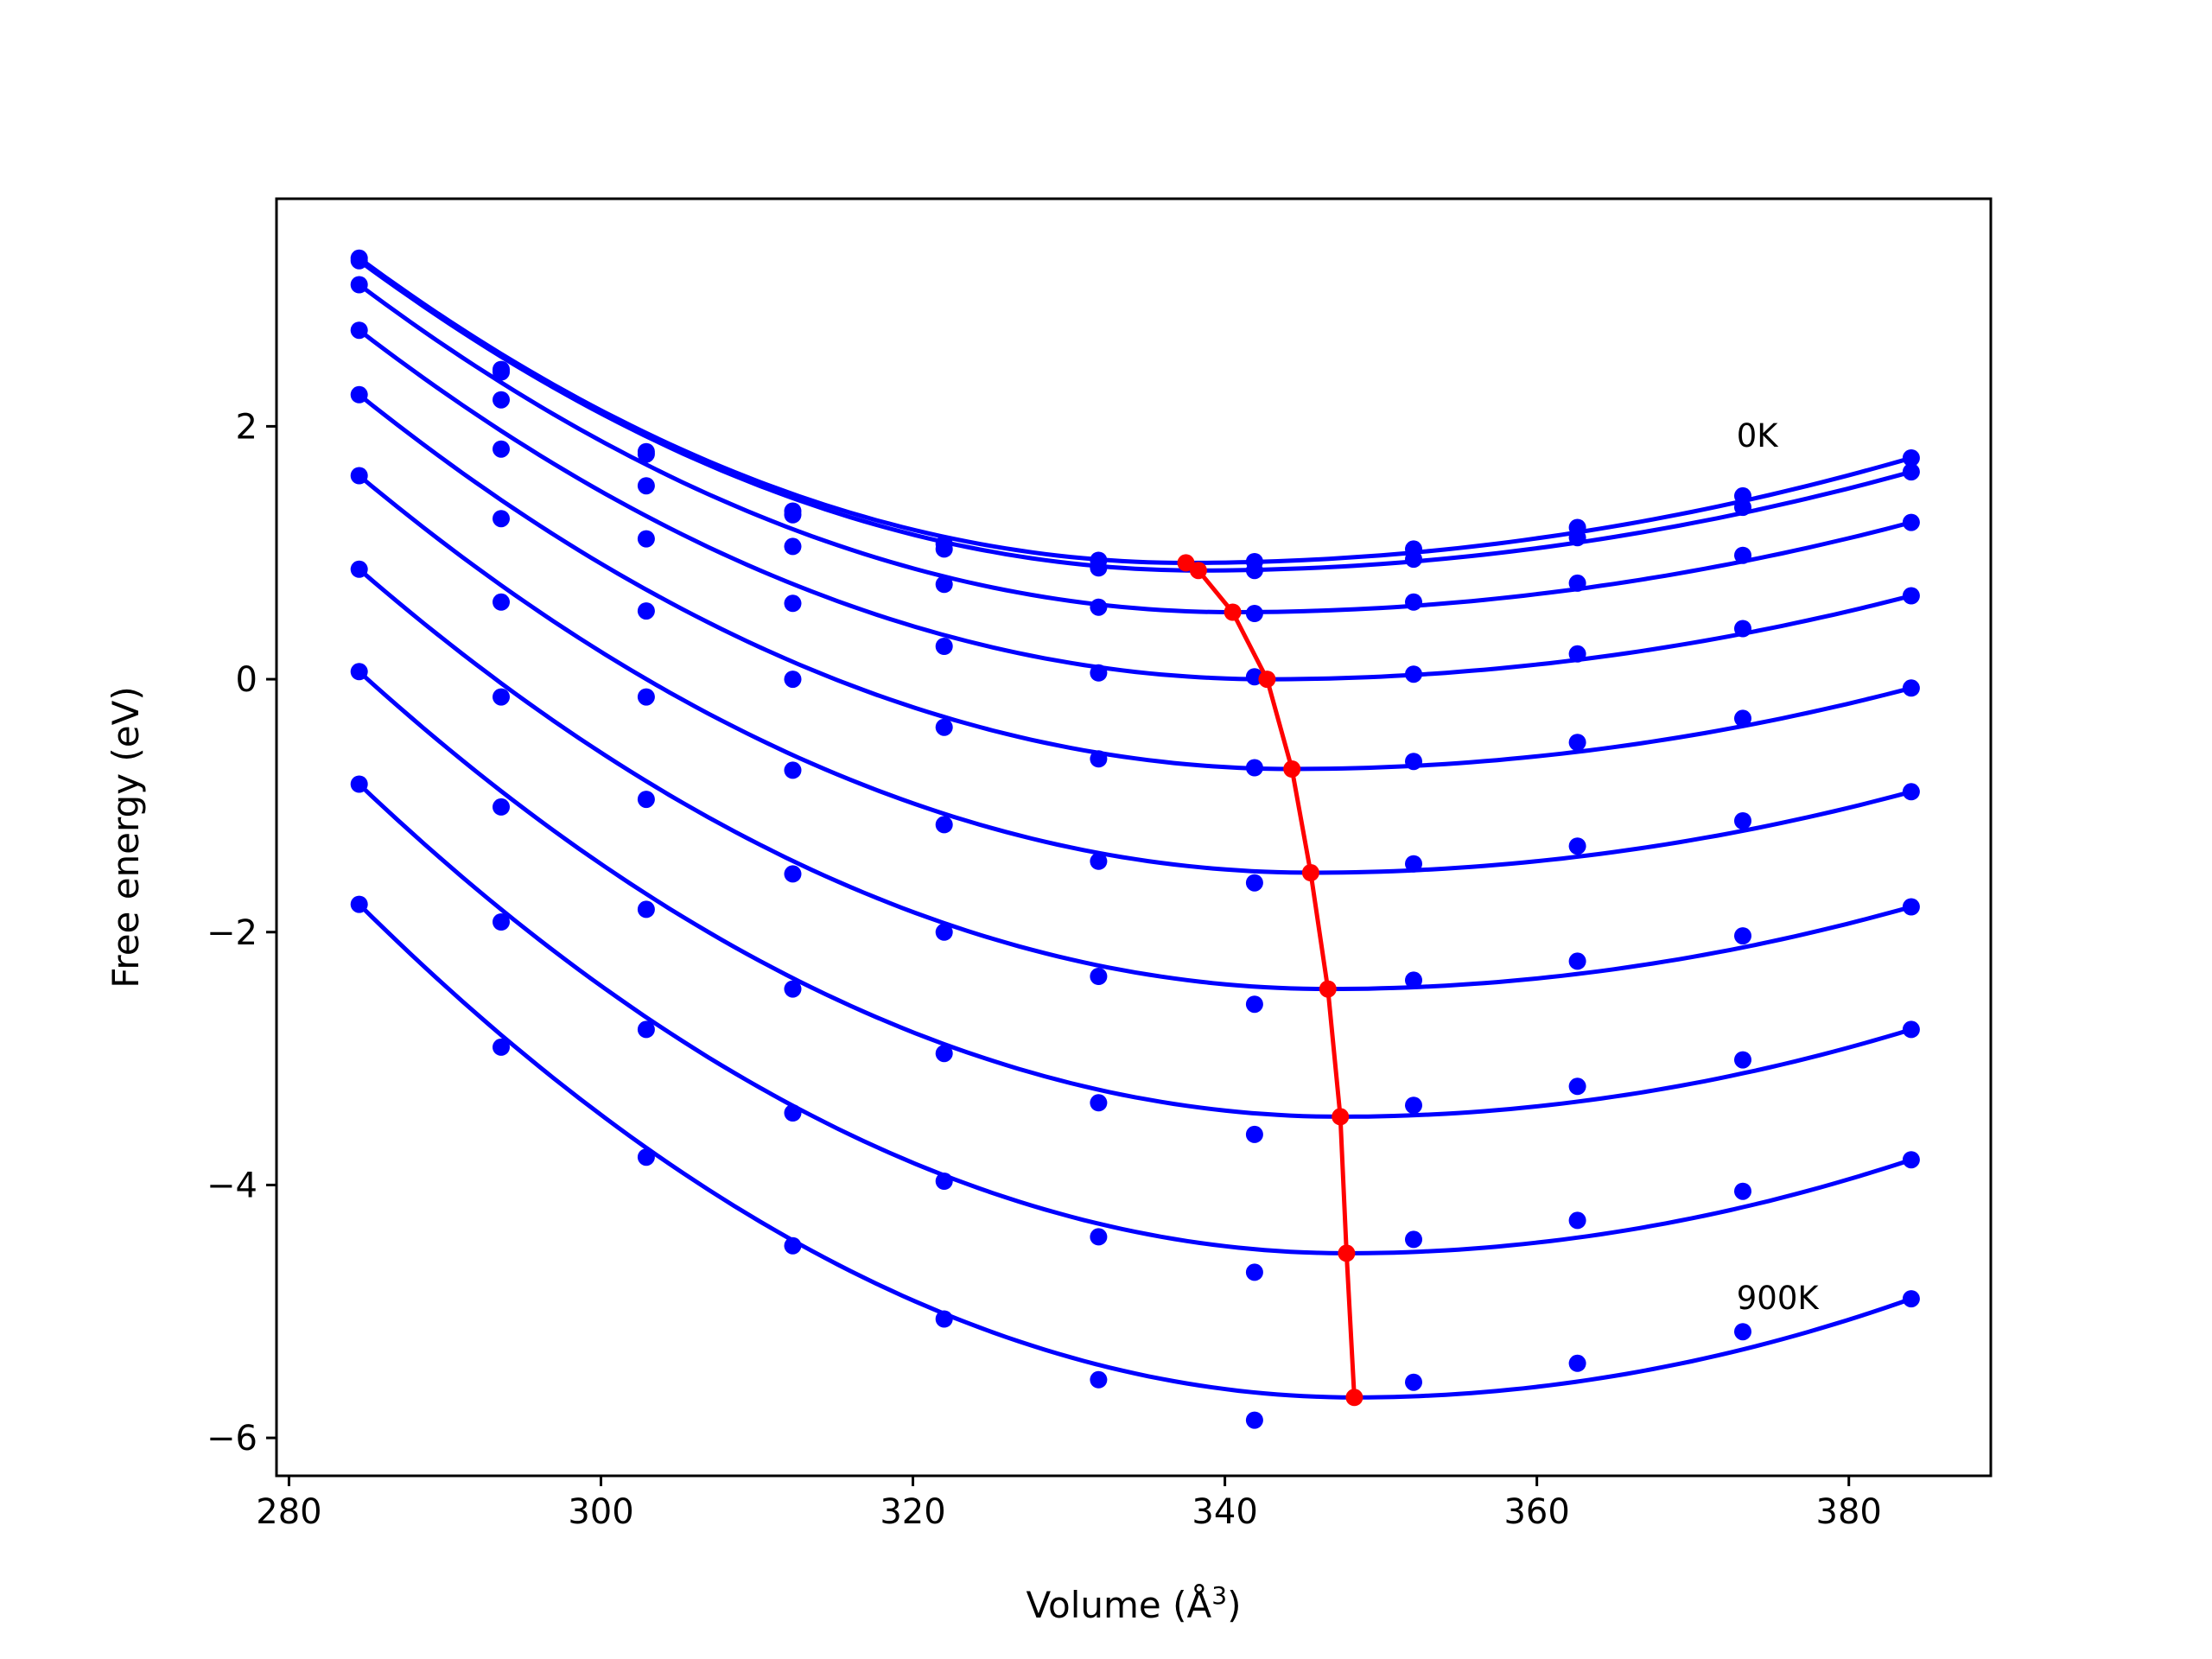  I want to click on y-tick-label-0: 0, so click(246, 680).